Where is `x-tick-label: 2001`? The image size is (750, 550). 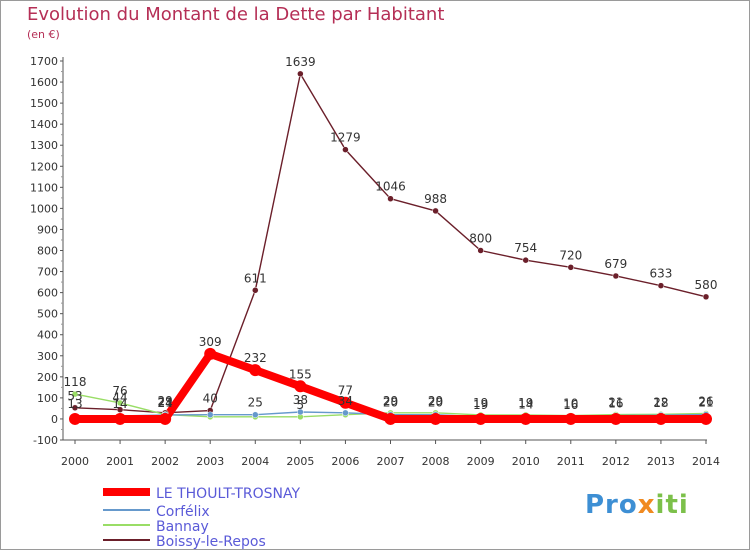 x-tick-label: 2001 is located at coordinates (120, 461).